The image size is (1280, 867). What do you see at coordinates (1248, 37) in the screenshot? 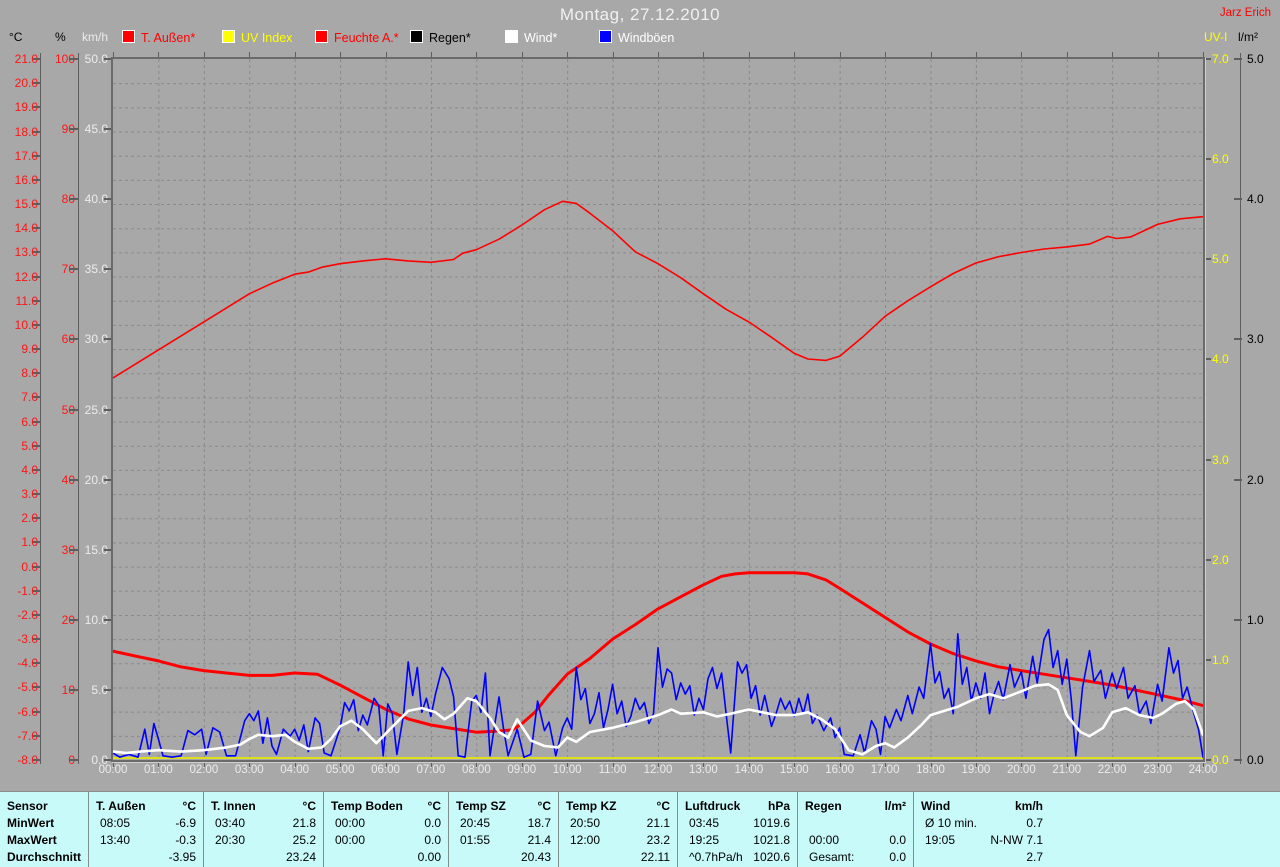
I see `axis-unit-lm2: l/m²` at bounding box center [1248, 37].